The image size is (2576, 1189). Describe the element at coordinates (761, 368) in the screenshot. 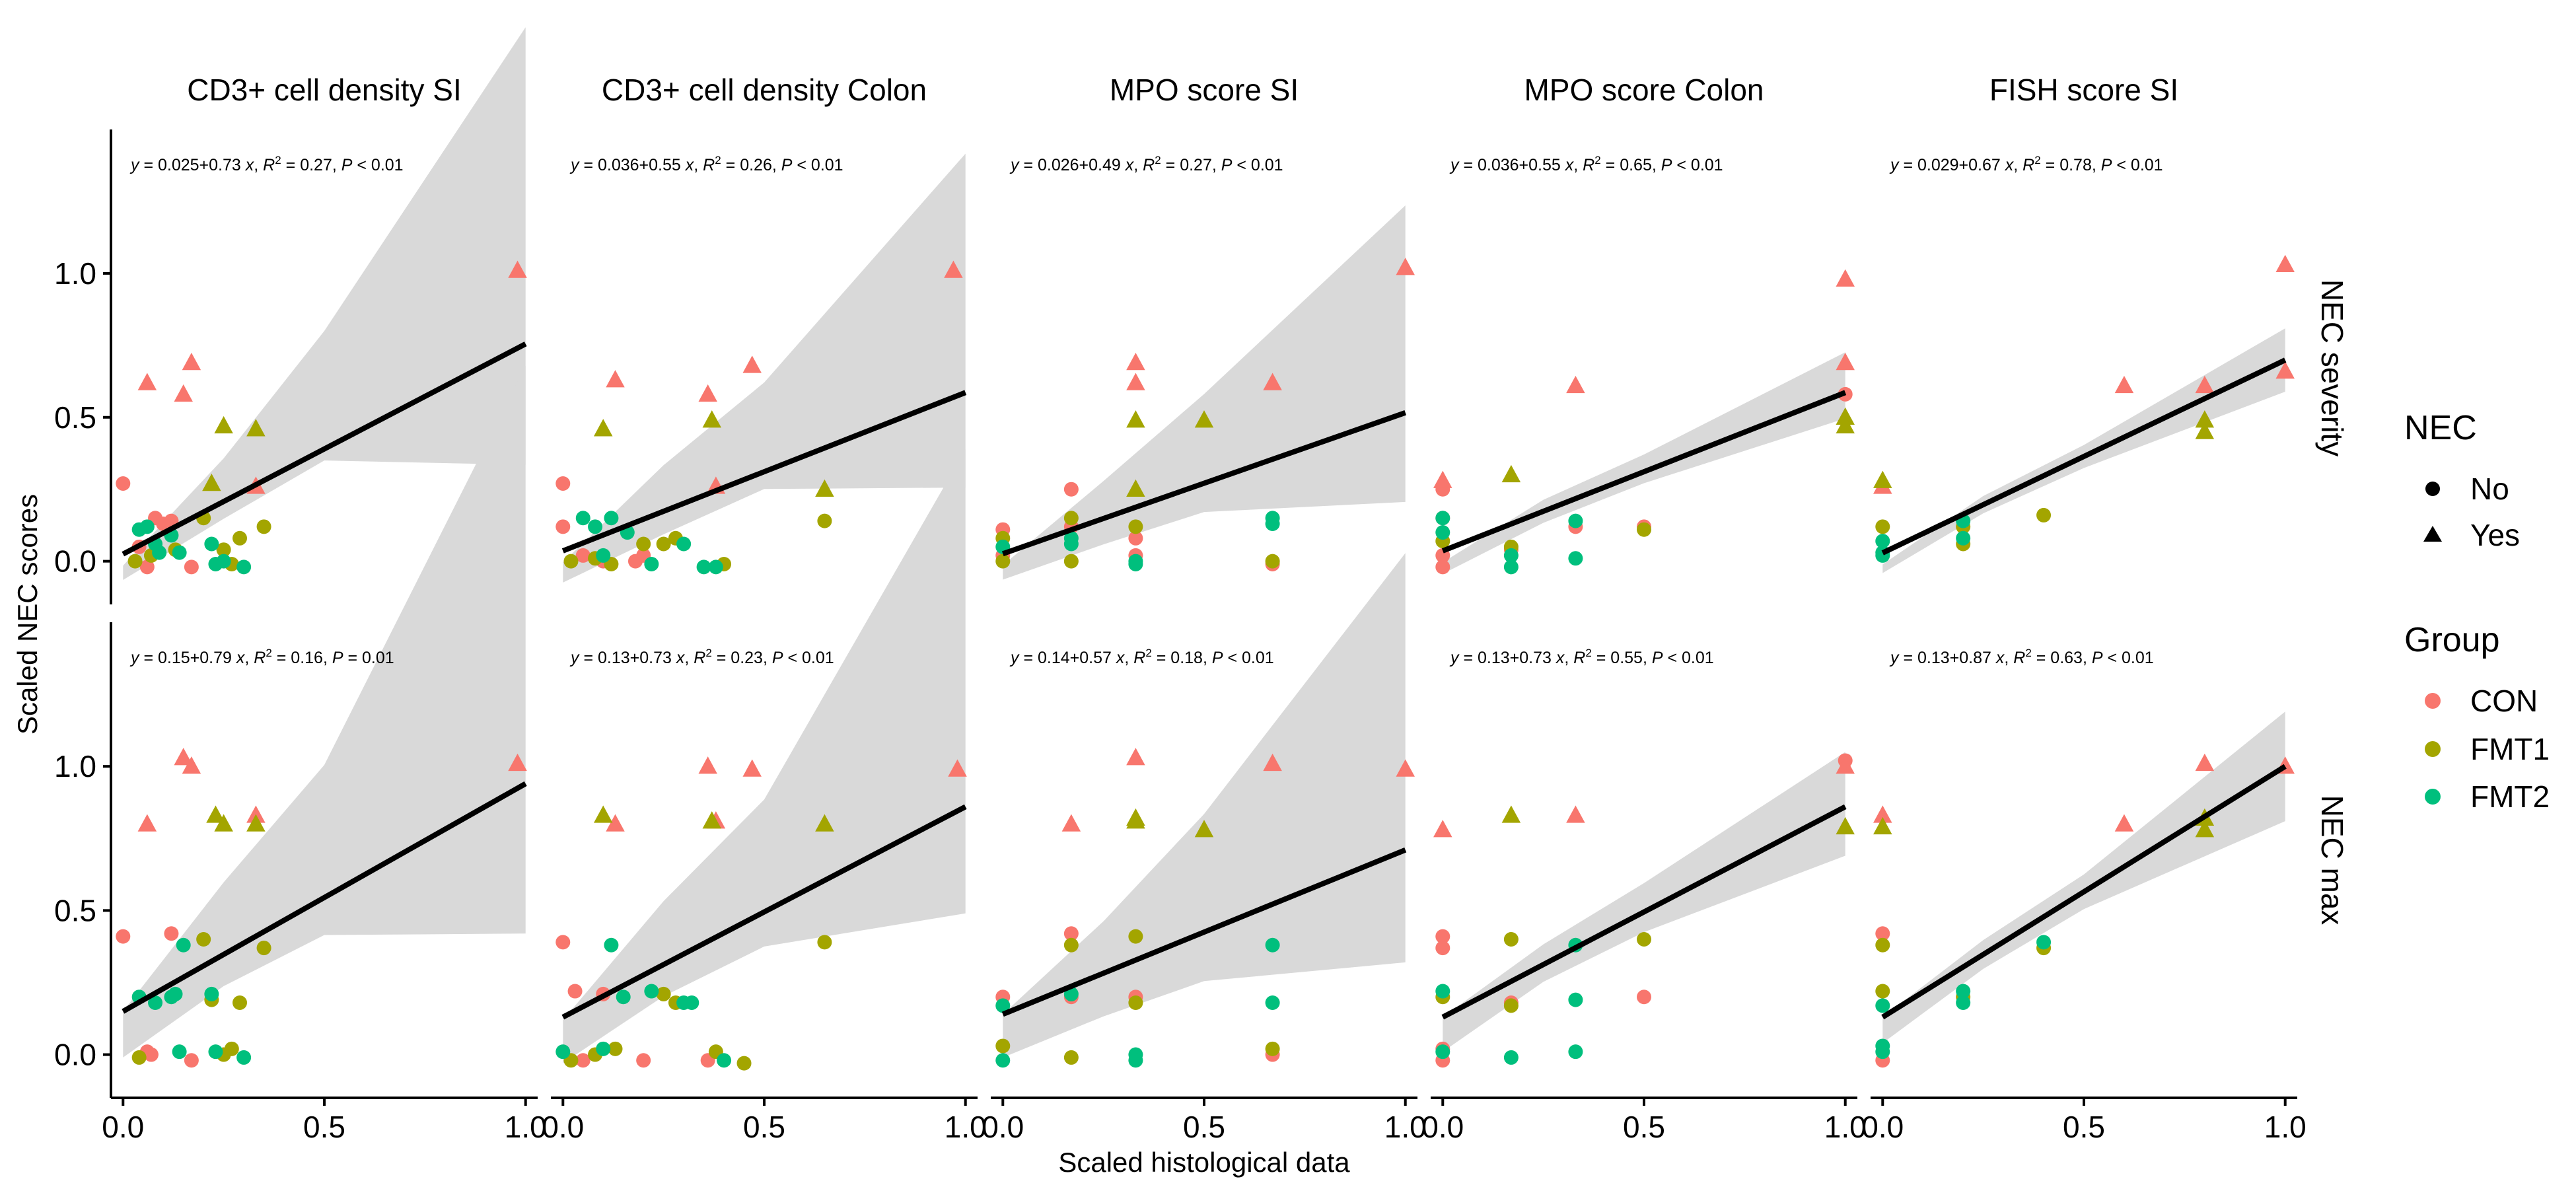

I see `panel-r1-c2: y = 0.036+0.55 x, R2 = 0.26, P < 0.01` at that location.